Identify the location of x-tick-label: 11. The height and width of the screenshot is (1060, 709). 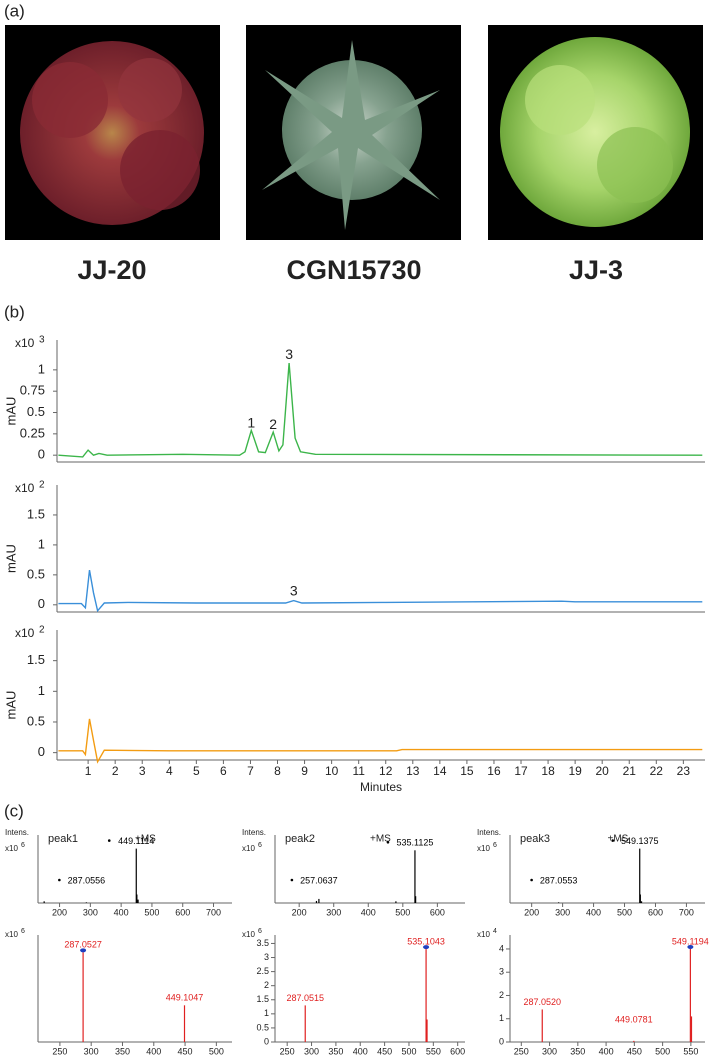
(358, 771).